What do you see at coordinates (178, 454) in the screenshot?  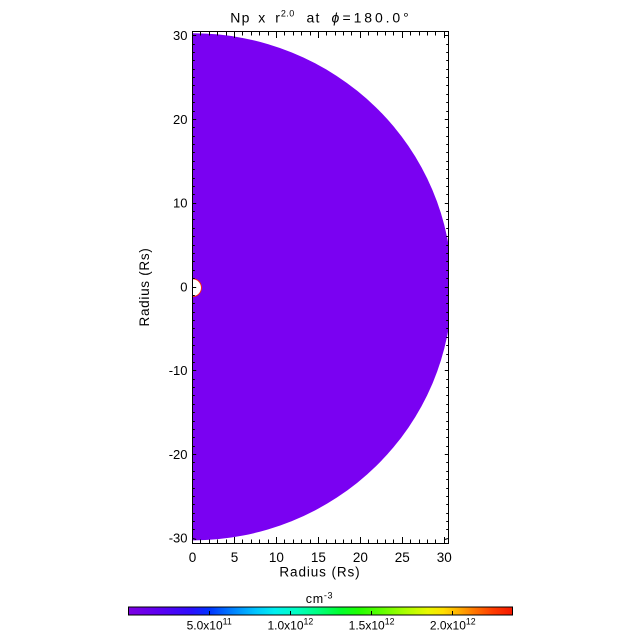 I see `svg-text: -20` at bounding box center [178, 454].